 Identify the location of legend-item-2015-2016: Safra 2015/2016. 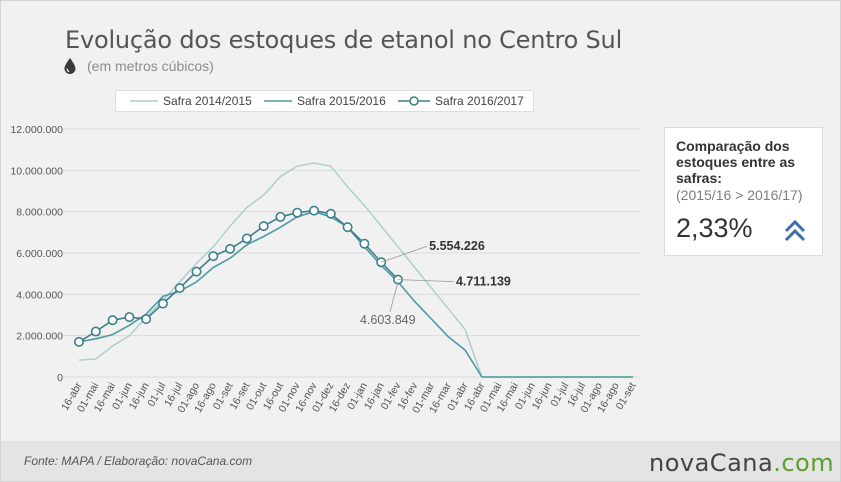
(325, 101).